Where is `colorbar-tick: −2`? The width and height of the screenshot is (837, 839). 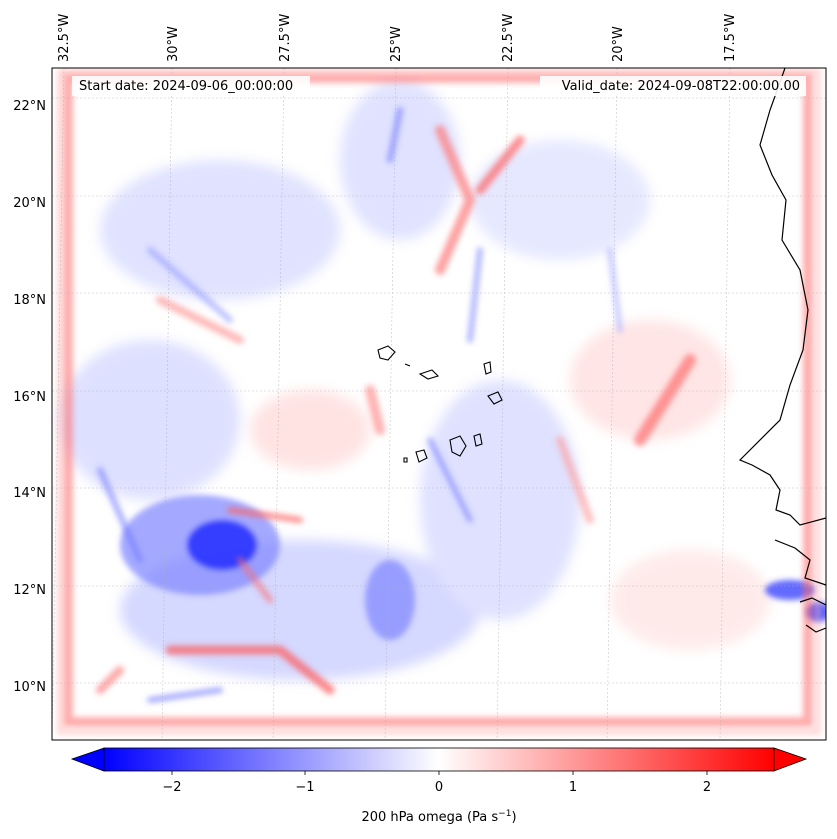
colorbar-tick: −2 is located at coordinates (171, 787).